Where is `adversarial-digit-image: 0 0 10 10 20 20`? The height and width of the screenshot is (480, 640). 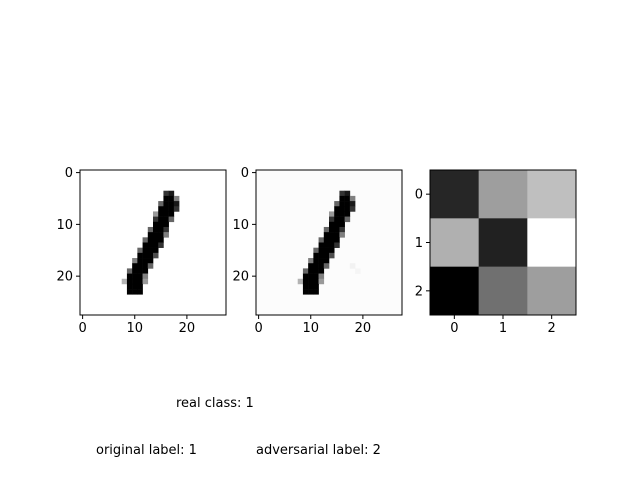 adversarial-digit-image: 0 0 10 10 20 20 is located at coordinates (317, 251).